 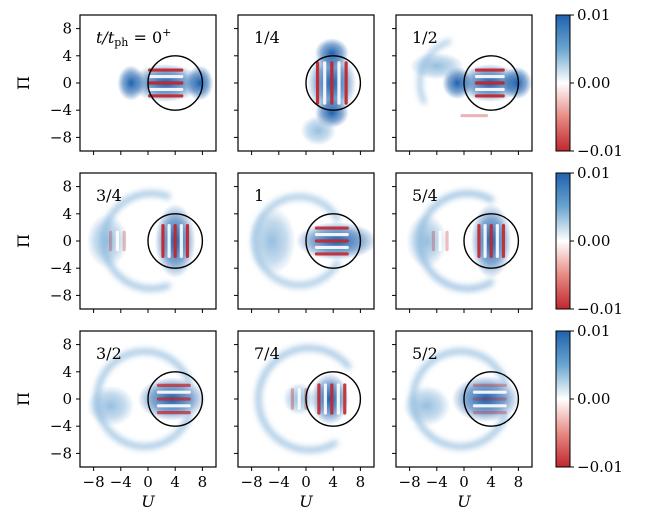 I want to click on panel-time-label: 3/4, so click(x=109, y=195).